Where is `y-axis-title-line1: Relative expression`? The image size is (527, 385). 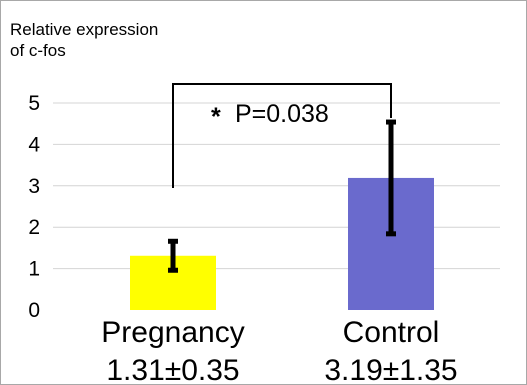
y-axis-title-line1: Relative expression is located at coordinates (84, 29).